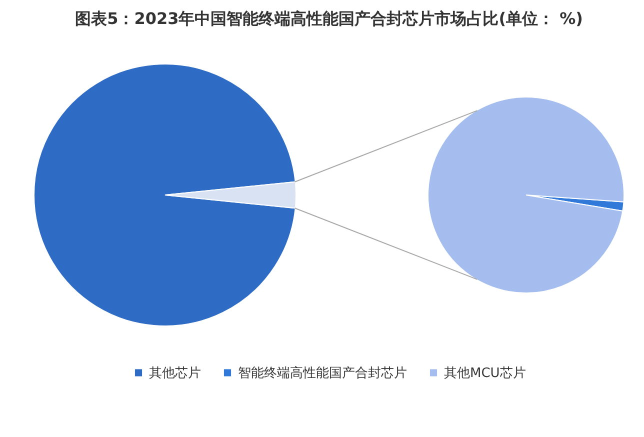  I want to click on text: 图表5：2023年中国智能终端高性能国产合封芯片市场占比(单位： %), so click(329, 18).